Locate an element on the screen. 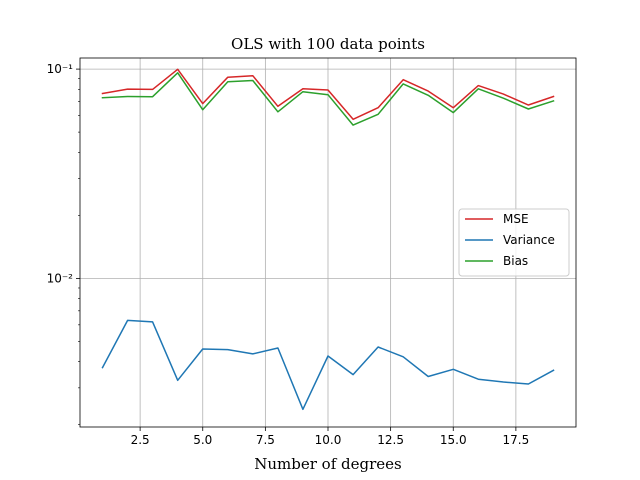  legend-label-mse: MSE is located at coordinates (516, 219).